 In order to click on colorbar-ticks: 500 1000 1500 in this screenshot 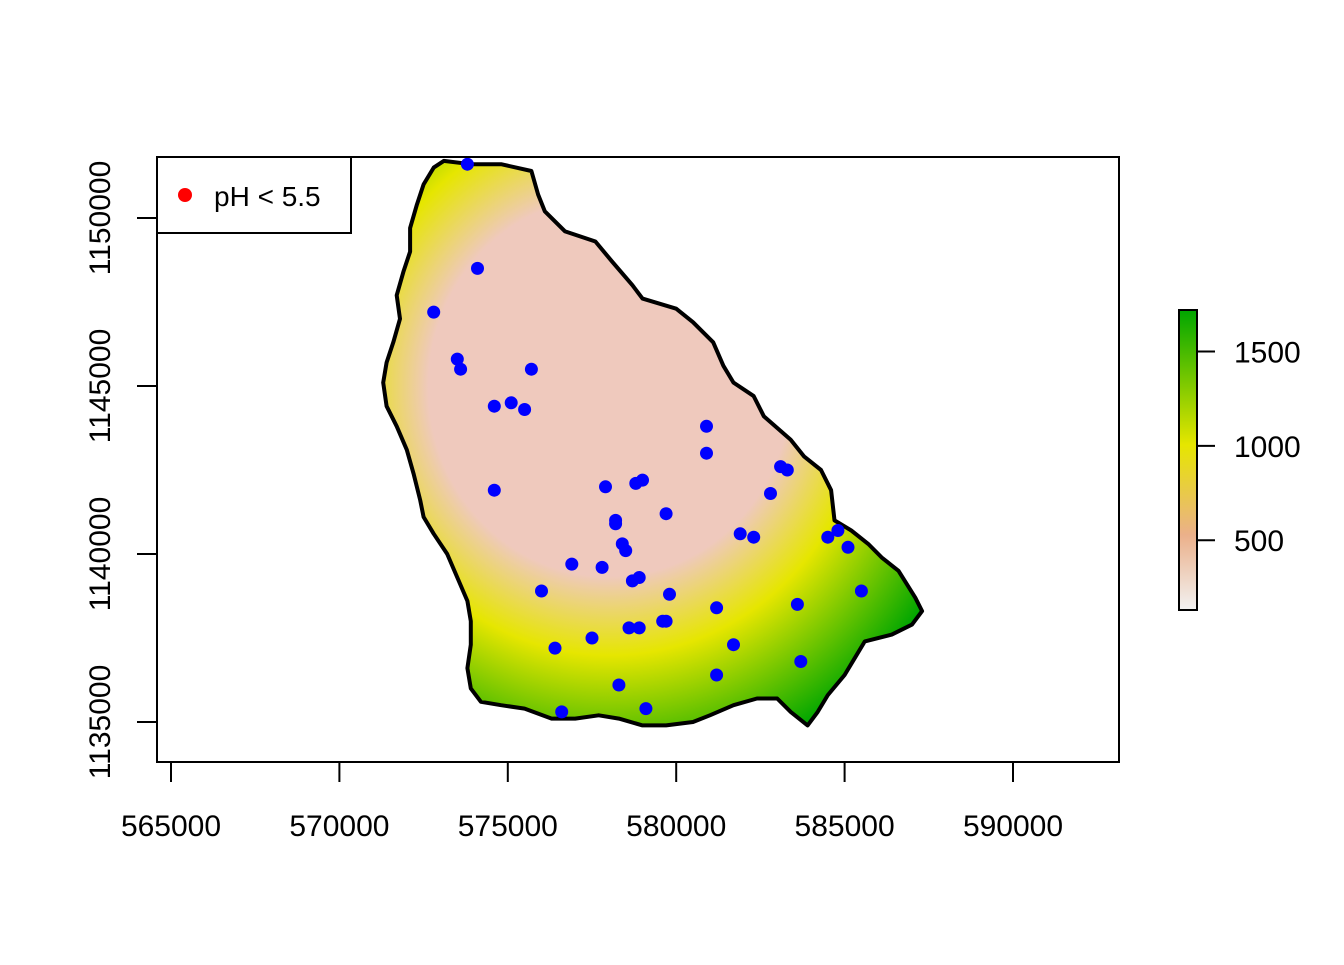, I will do `click(1249, 447)`.